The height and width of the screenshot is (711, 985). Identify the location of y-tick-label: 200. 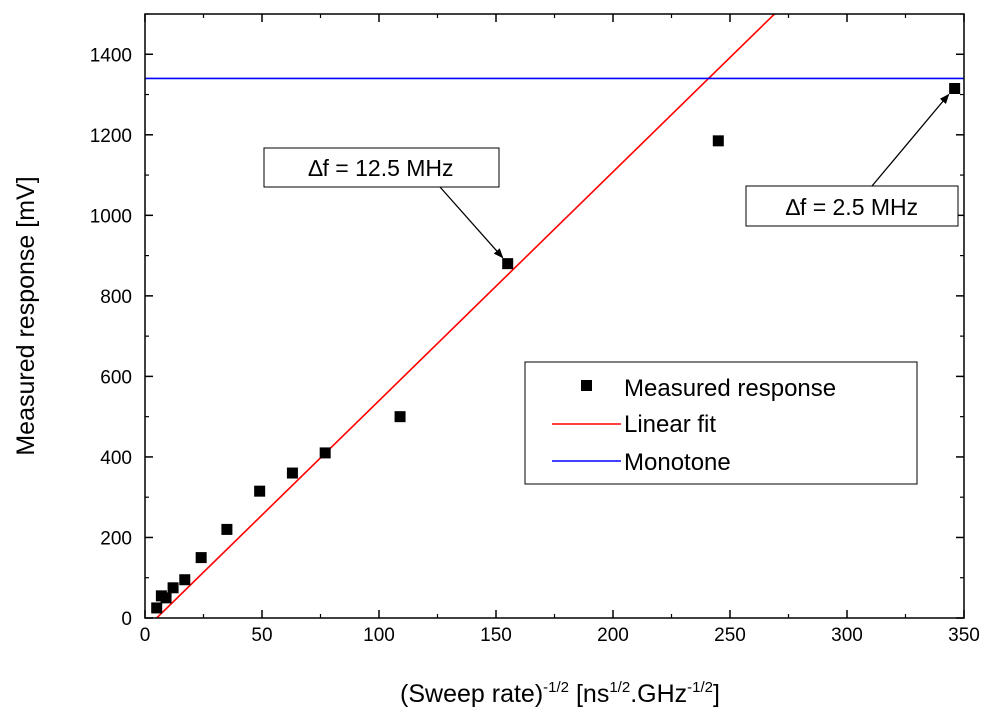
(116, 538).